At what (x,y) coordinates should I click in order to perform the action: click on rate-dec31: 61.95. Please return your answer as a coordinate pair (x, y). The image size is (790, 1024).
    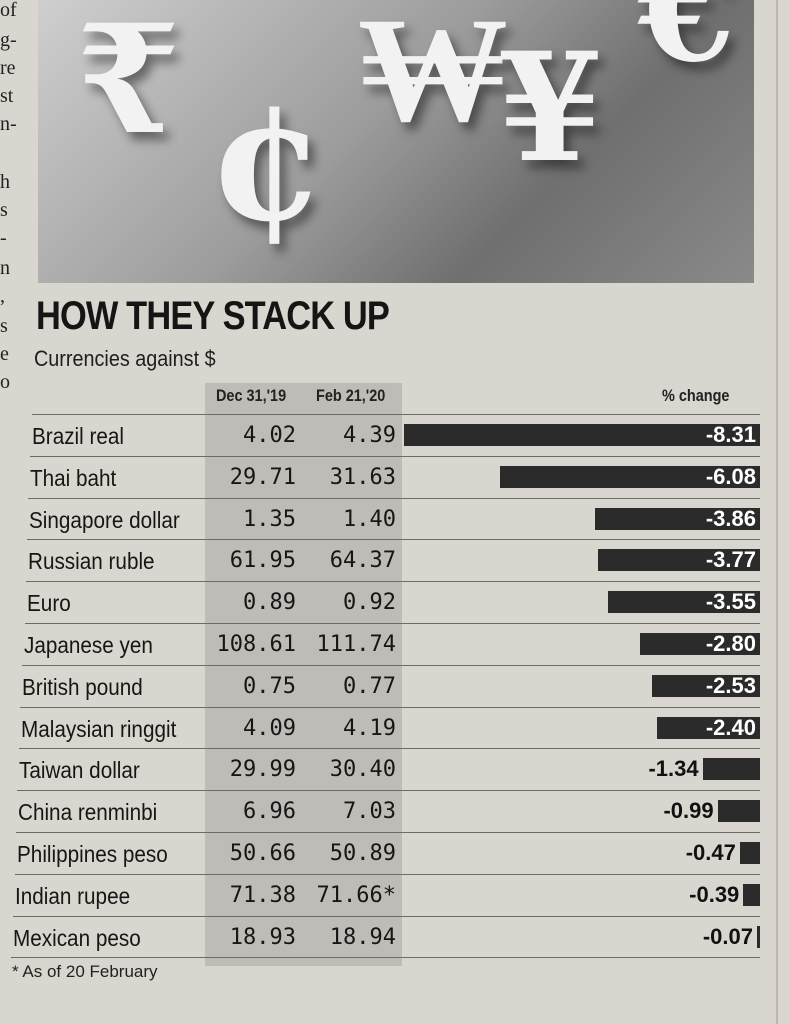
    Looking at the image, I should click on (262, 561).